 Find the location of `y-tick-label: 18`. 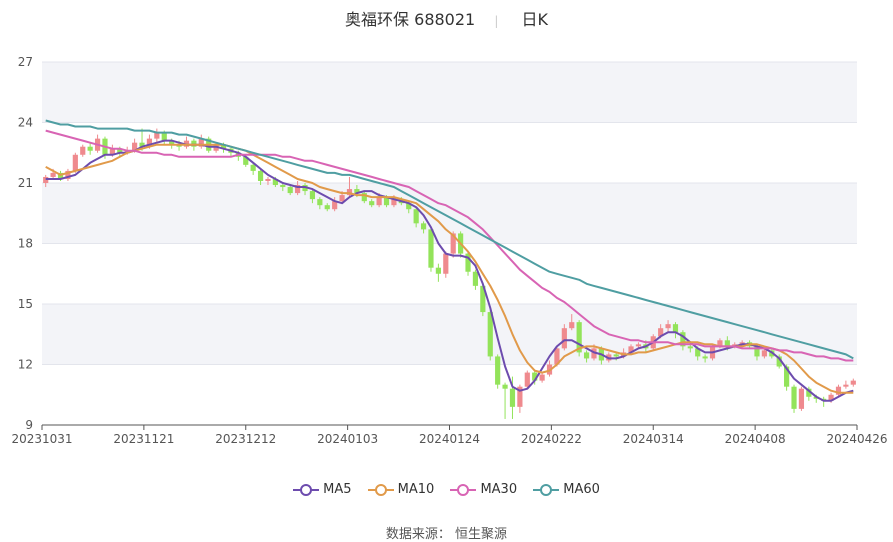

y-tick-label: 18 is located at coordinates (25, 244).